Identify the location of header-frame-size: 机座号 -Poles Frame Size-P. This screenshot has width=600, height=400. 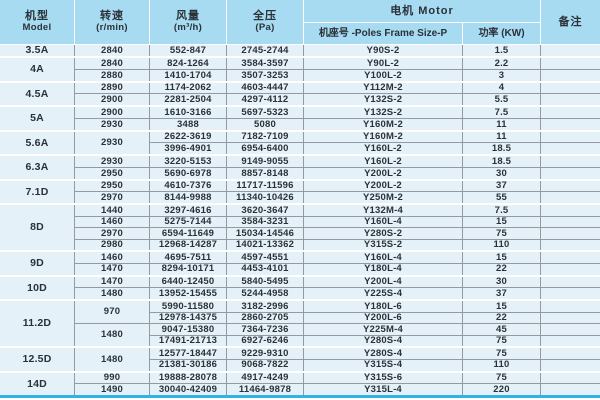
(383, 33).